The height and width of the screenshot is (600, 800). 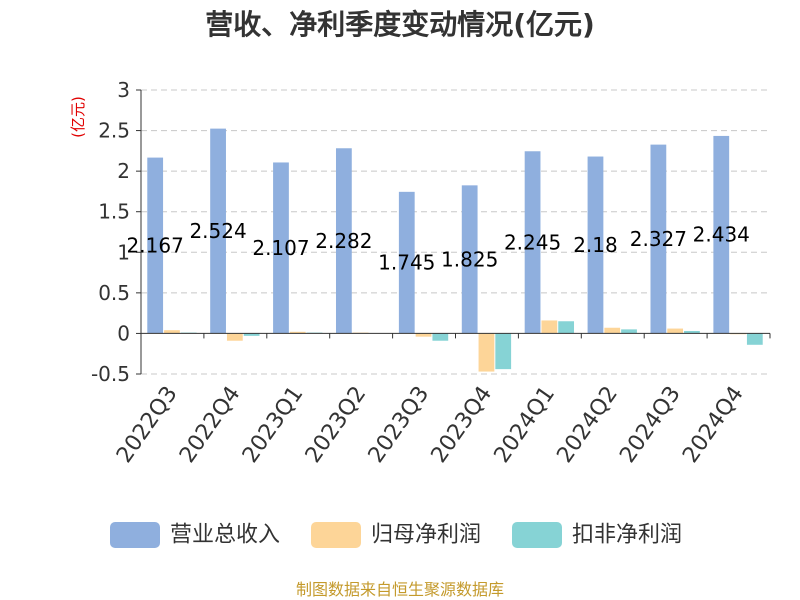 What do you see at coordinates (426, 535) in the screenshot?
I see `legend-label: 归母净利润` at bounding box center [426, 535].